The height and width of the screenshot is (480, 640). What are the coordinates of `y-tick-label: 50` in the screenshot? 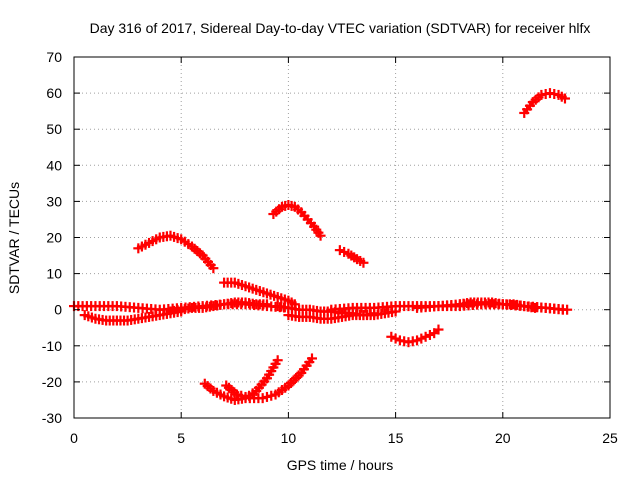 It's located at (54, 129).